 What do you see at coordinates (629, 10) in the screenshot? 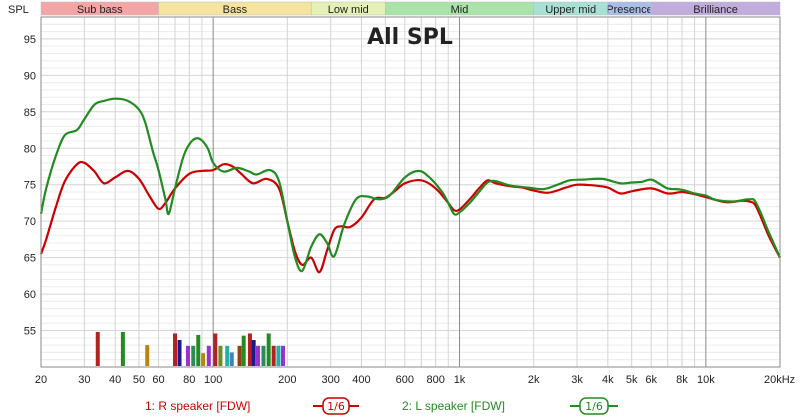
I see `band-label: Presence` at bounding box center [629, 10].